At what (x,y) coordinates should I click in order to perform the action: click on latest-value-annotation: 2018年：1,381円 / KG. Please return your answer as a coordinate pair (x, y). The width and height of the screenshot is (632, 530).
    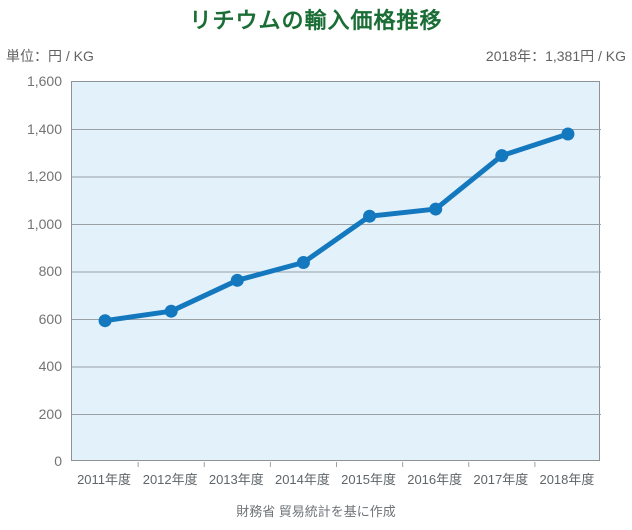
    Looking at the image, I should click on (555, 56).